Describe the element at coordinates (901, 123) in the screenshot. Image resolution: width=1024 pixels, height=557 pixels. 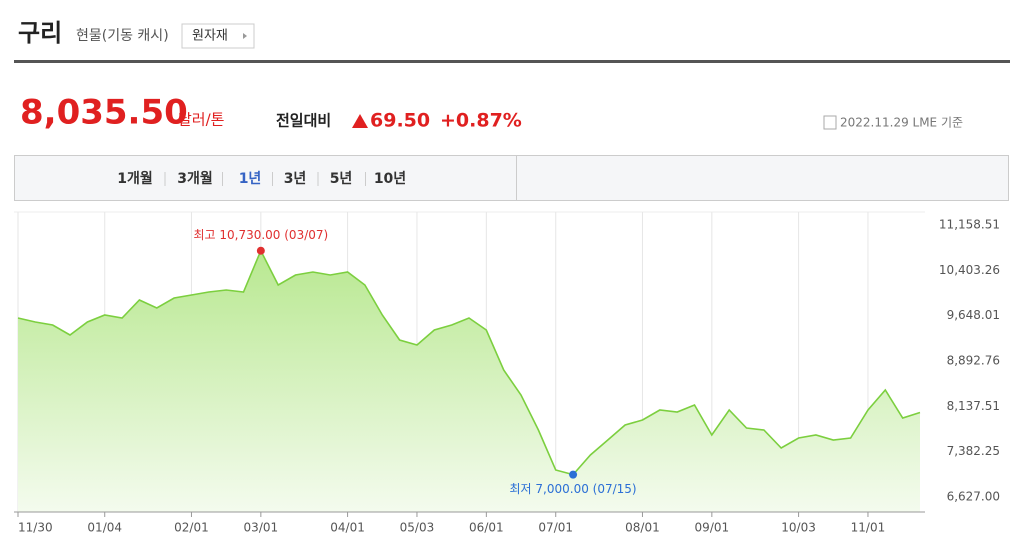
I see `date: 2022.11.29 LME 기준` at that location.